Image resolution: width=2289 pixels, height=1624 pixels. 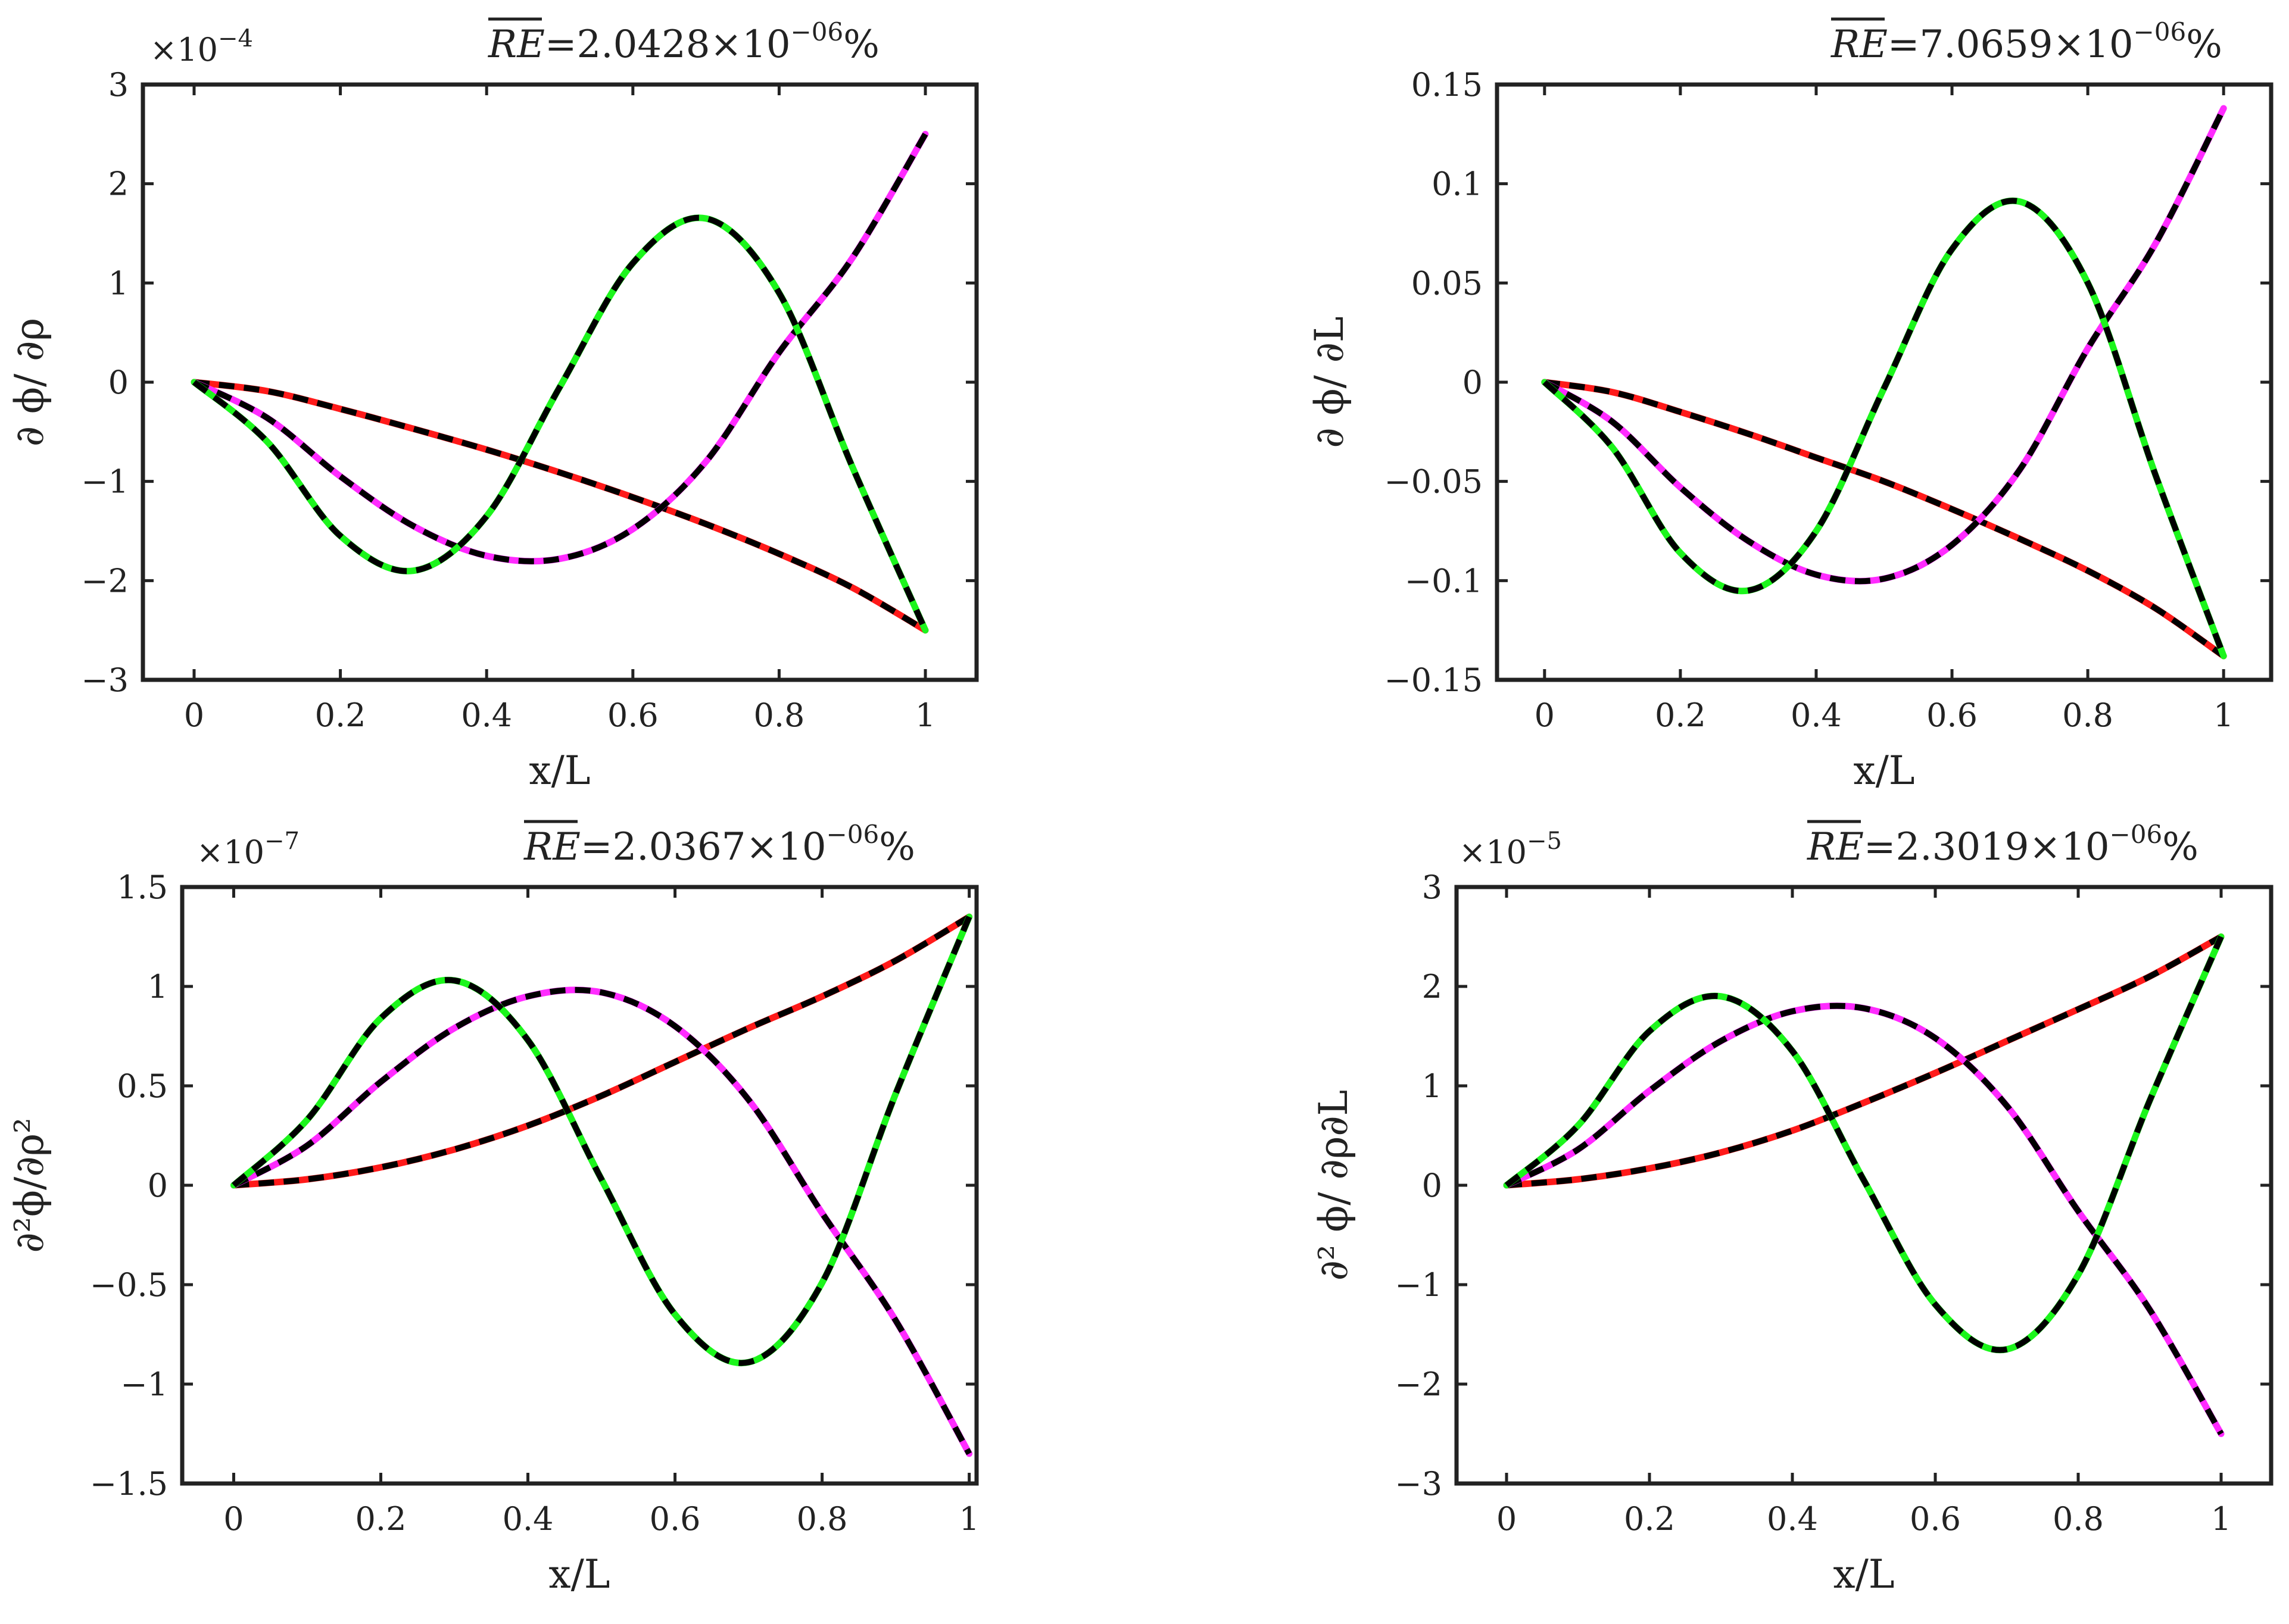 I want to click on axis-exponent-label: ×10⁻⁷, so click(x=249, y=849).